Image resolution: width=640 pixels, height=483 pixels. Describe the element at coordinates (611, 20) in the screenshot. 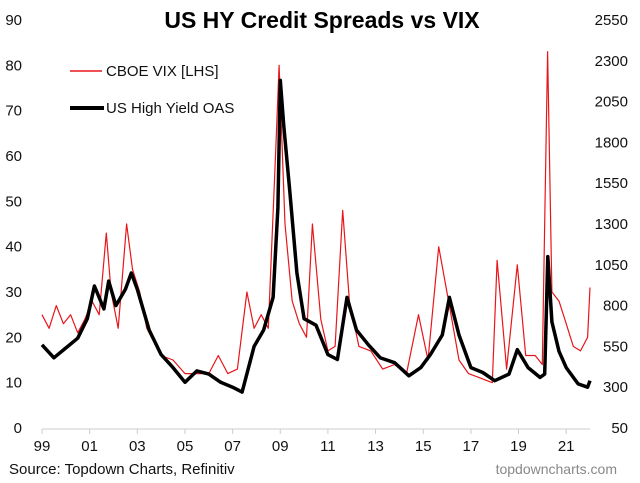

I see `right-tick-label: 2550` at that location.